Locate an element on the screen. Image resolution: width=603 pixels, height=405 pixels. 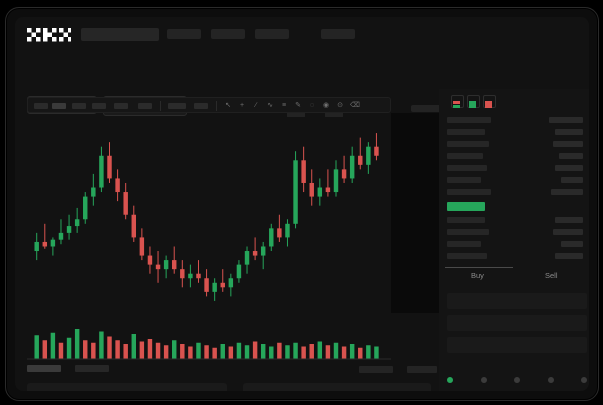
slider-handle is located at coordinates (450, 380).